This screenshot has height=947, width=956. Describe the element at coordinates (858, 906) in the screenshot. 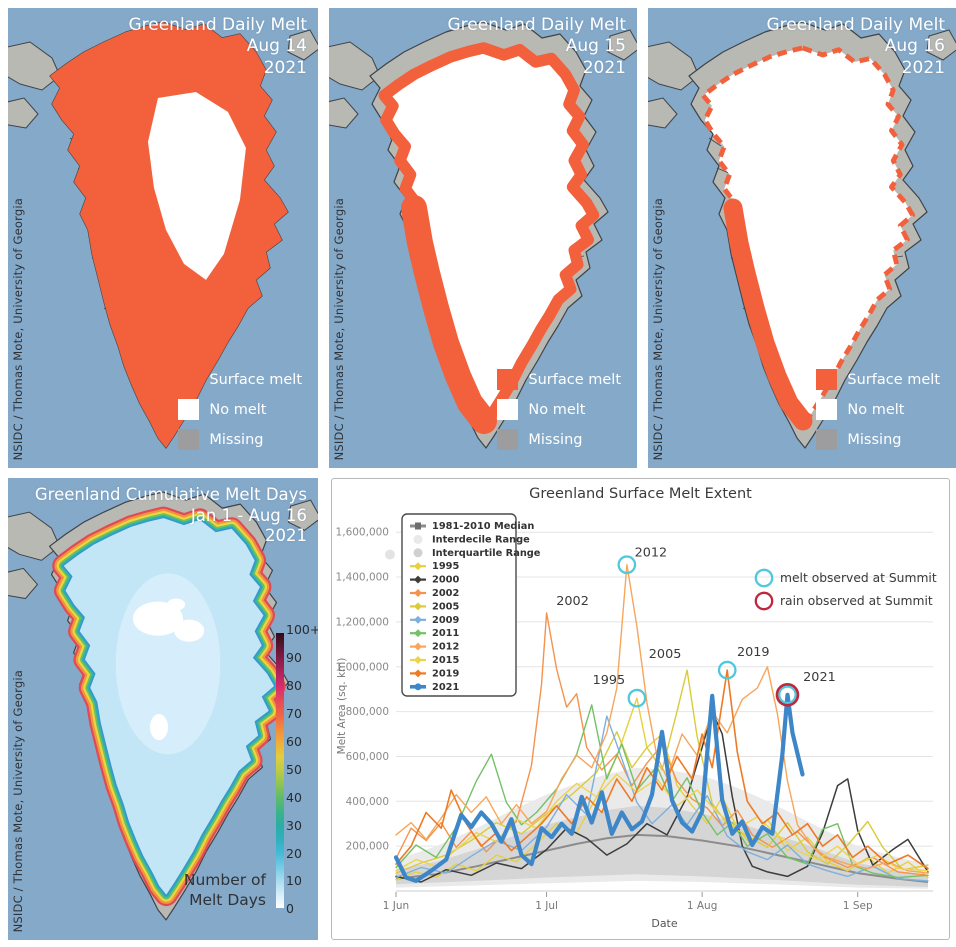

I see `svg-text: 1 Sep` at that location.